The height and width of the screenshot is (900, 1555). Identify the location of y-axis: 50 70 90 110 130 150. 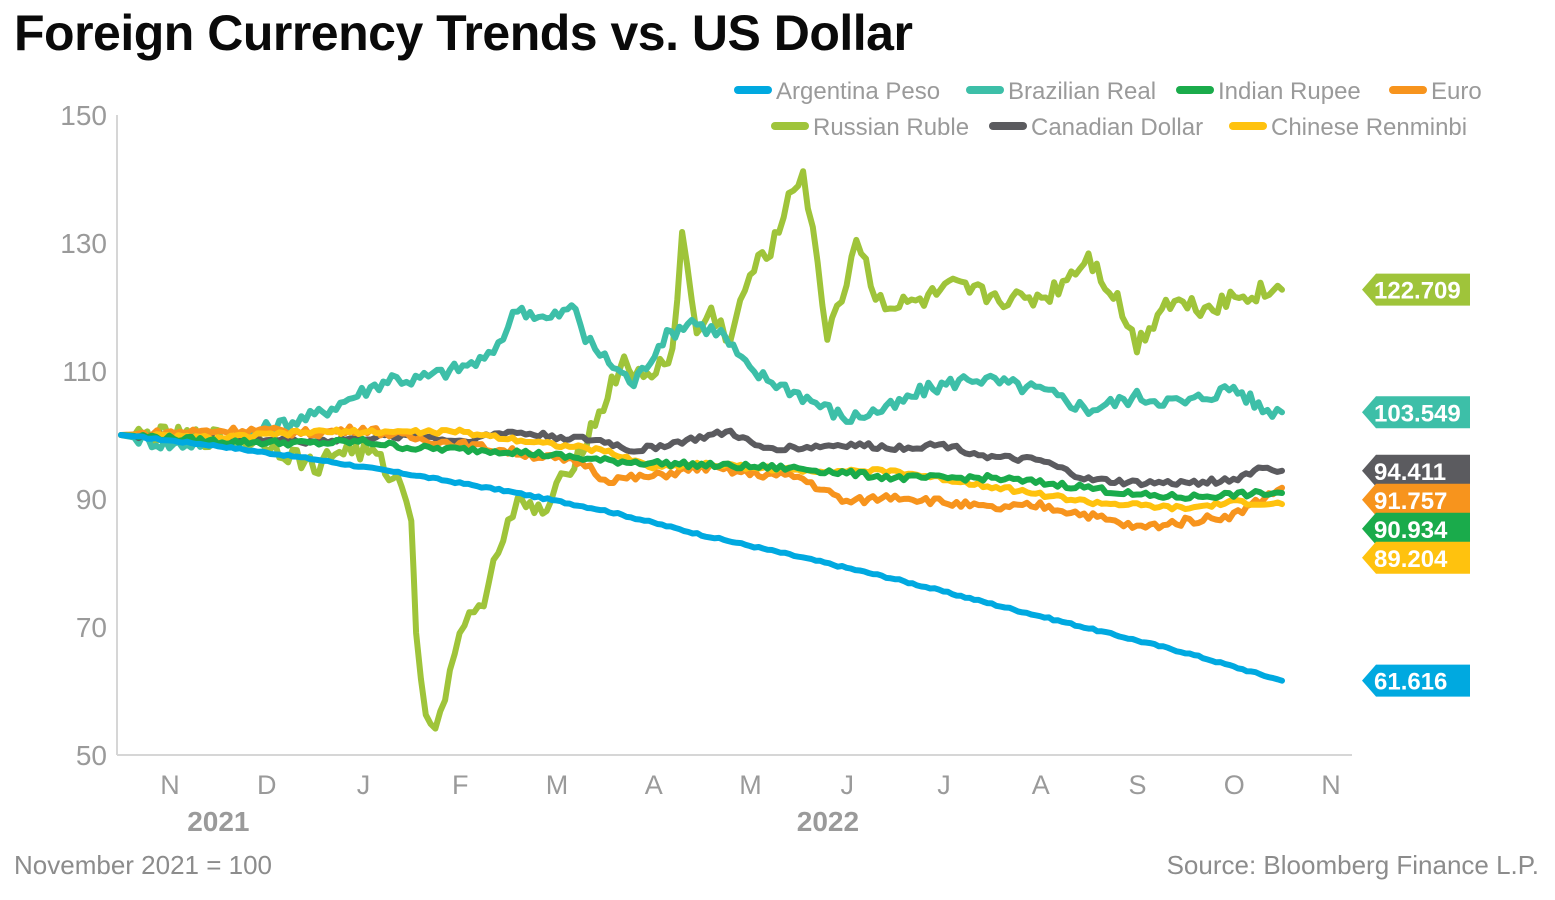
(89, 435).